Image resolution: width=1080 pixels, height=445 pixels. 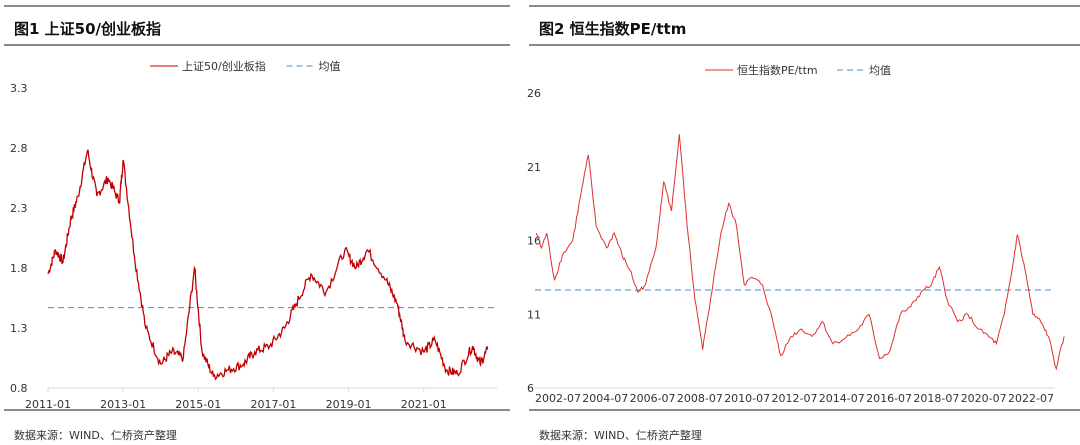 What do you see at coordinates (777, 70) in the screenshot?
I see `legend-series-label: 恒生指数PE/ttm` at bounding box center [777, 70].